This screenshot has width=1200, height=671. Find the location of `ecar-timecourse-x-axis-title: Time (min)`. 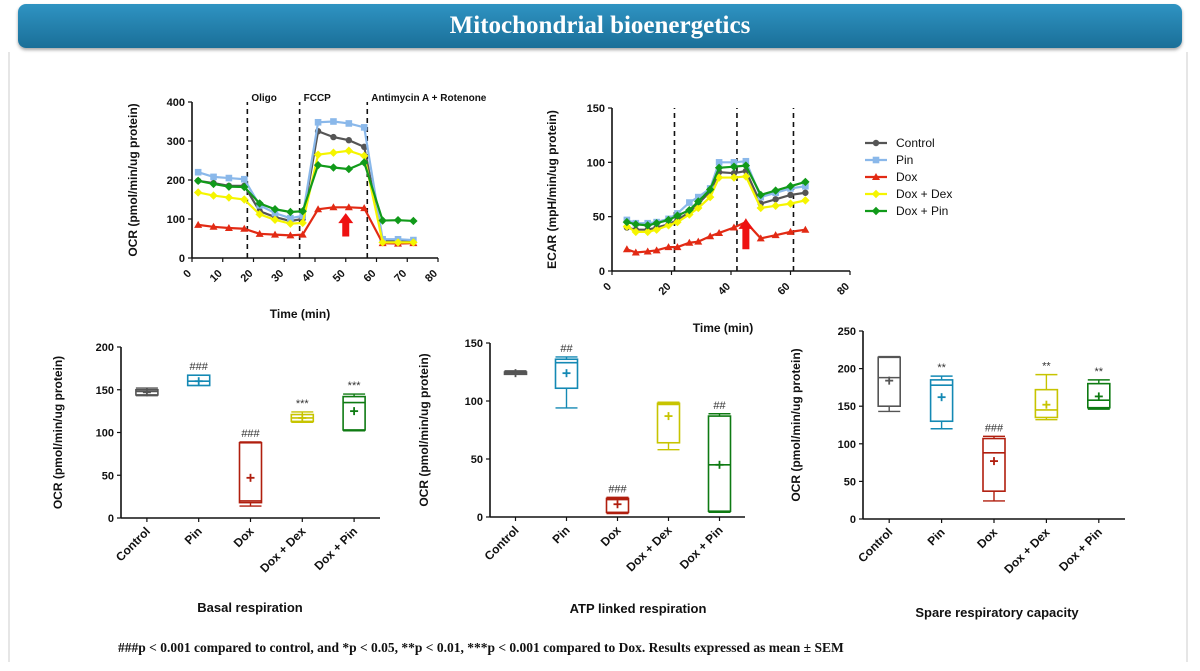

ecar-timecourse-x-axis-title: Time (min) is located at coordinates (723, 328).